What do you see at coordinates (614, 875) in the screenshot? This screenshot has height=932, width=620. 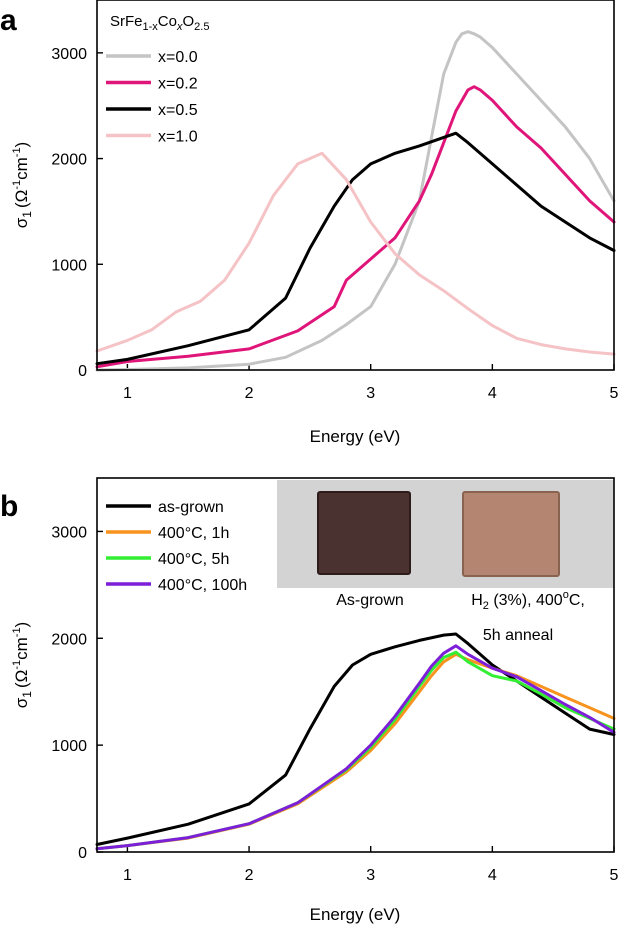 I see `panel-b-x-tick-label: 5` at bounding box center [614, 875].